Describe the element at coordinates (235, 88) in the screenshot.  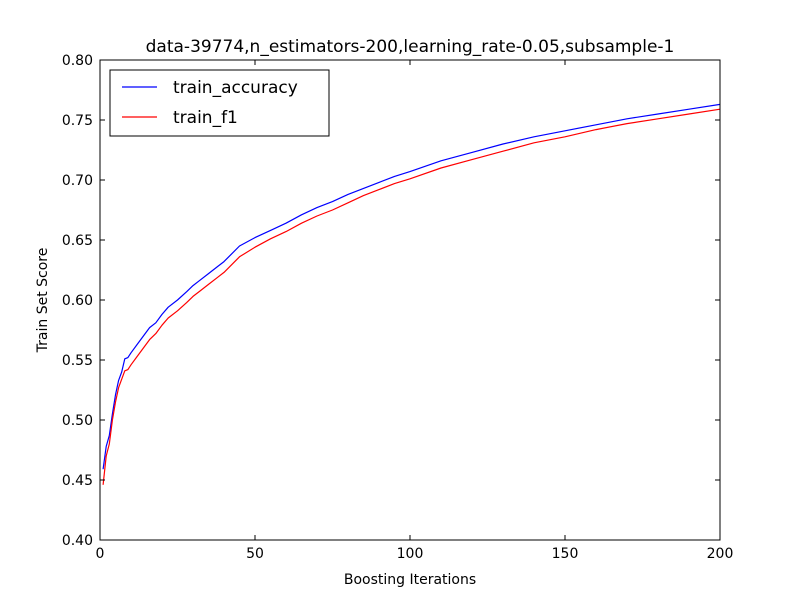
I see `legend-label-train-accuracy: train_accuracy` at that location.